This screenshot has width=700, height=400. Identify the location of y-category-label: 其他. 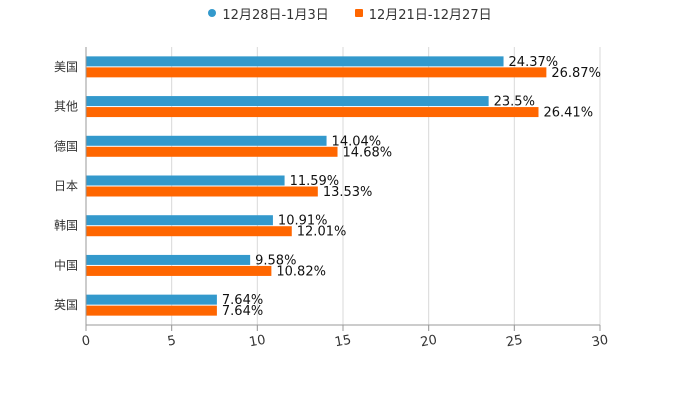
(66, 107).